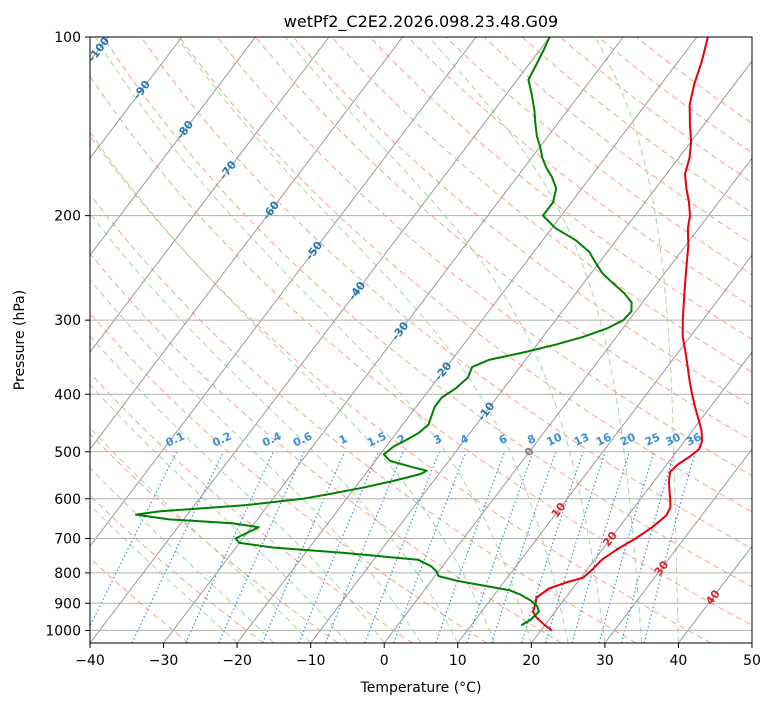  What do you see at coordinates (90, 661) in the screenshot?
I see `x-tick-label: −40` at bounding box center [90, 661].